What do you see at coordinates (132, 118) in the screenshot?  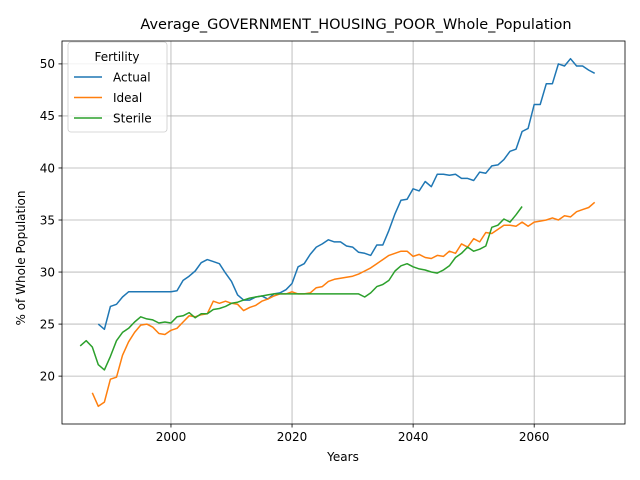 I see `legend-label-sterile: Sterile` at bounding box center [132, 118].